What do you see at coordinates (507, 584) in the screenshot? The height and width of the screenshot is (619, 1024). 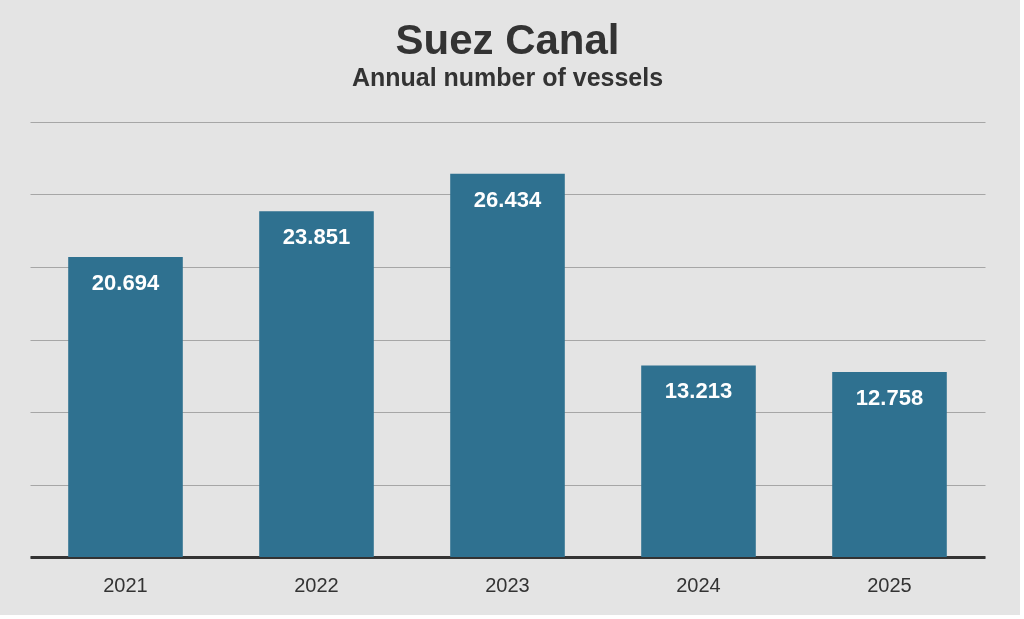 I see `x-tick-label: 2023` at bounding box center [507, 584].